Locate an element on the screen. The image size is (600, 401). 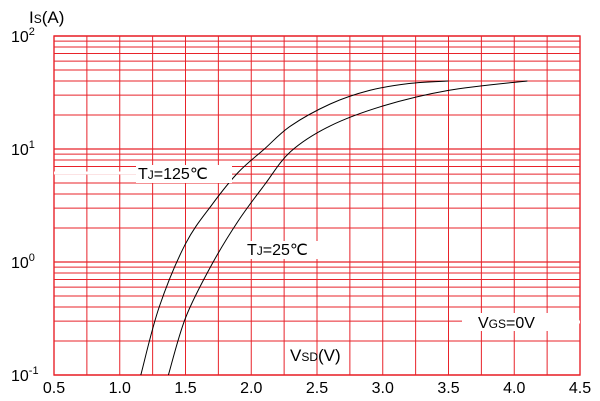
x-axis-label: VSD(V) is located at coordinates (315, 355).